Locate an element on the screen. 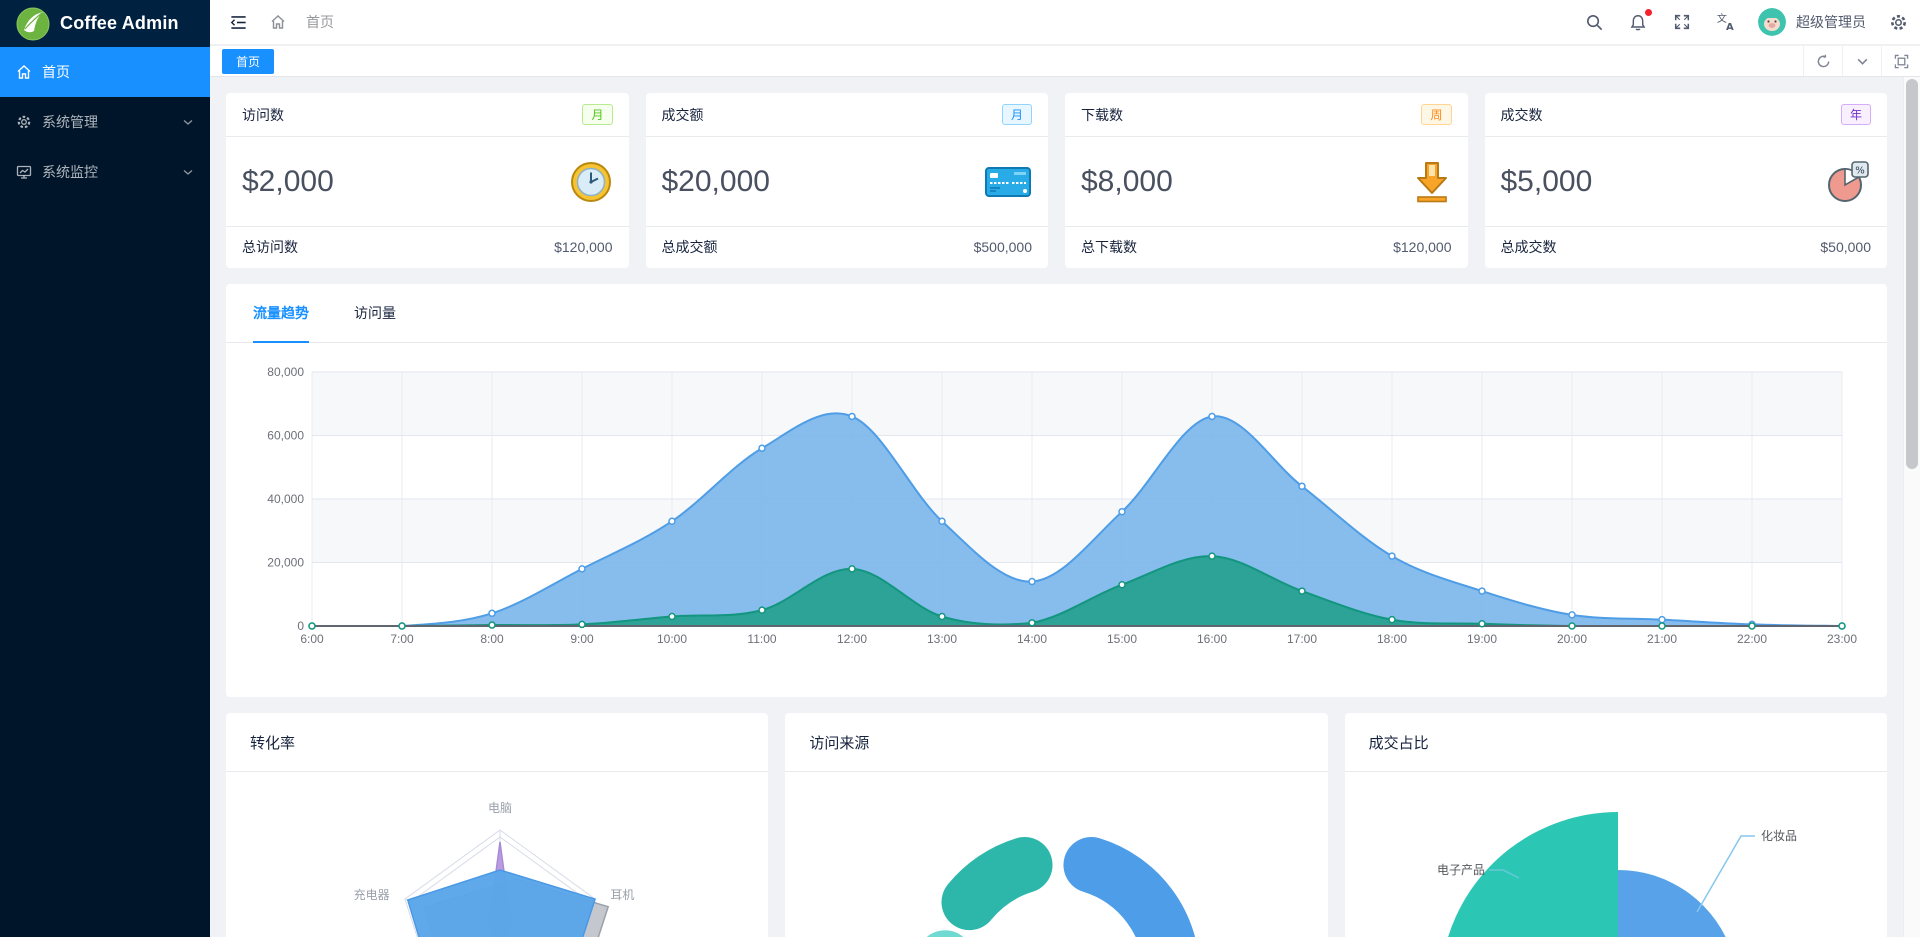 This screenshot has width=1920, height=937. vertical-scrollbar is located at coordinates (1911, 507).